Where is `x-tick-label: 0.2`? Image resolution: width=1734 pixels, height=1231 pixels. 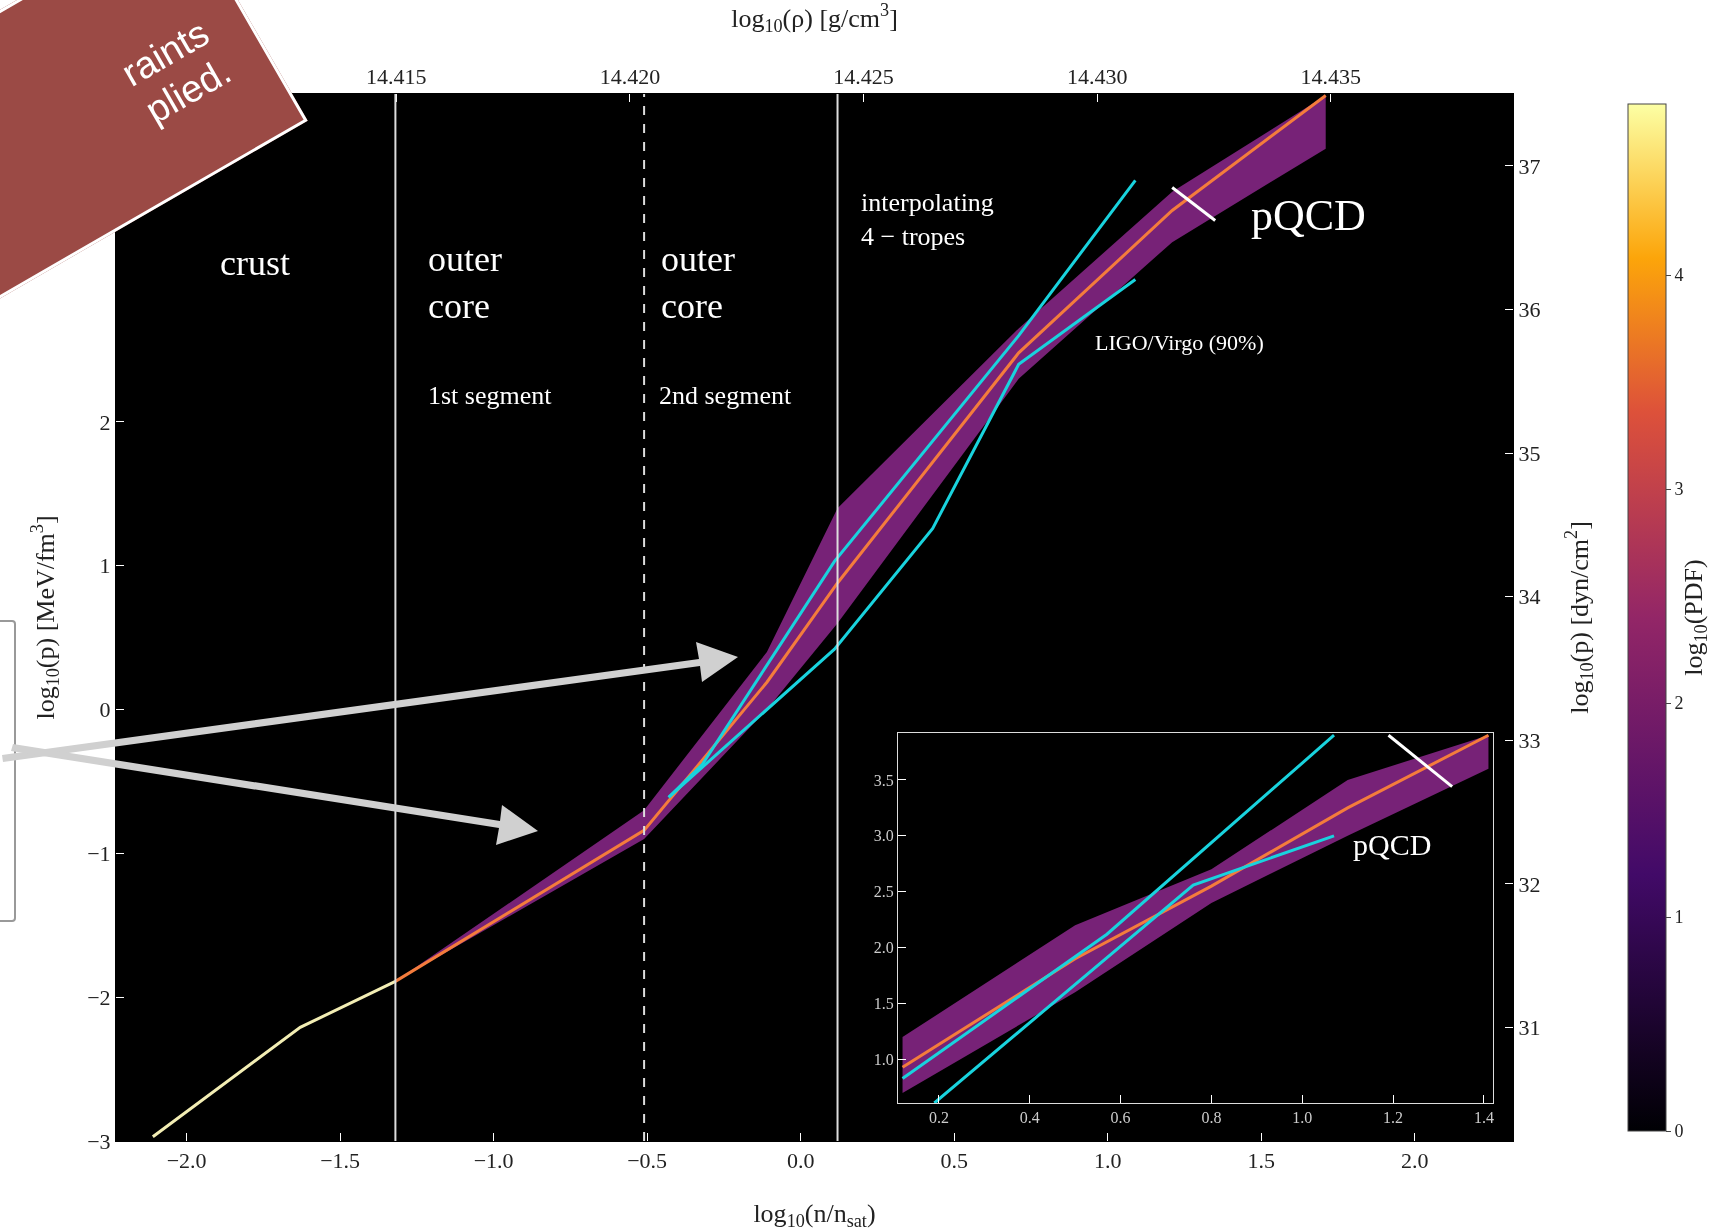
x-tick-label: 0.2 is located at coordinates (938, 1118).